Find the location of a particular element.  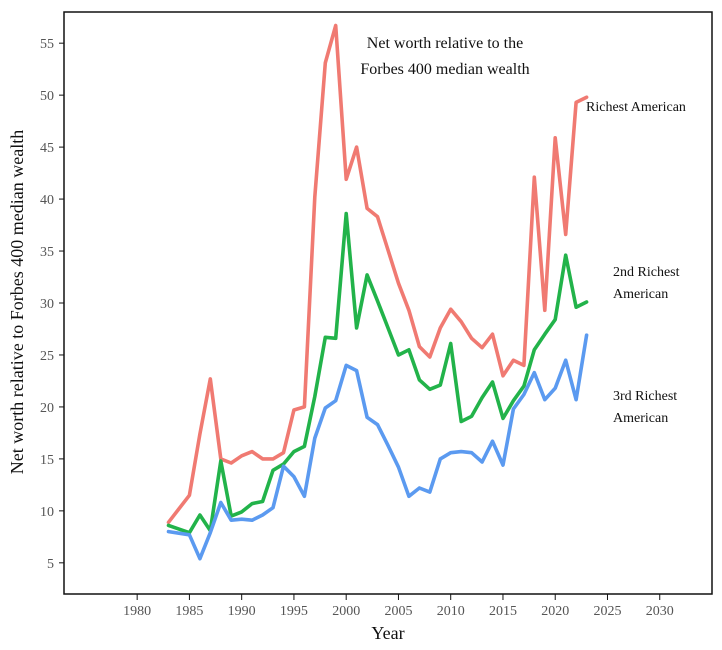

y-tick-label: 30 is located at coordinates (47, 304).